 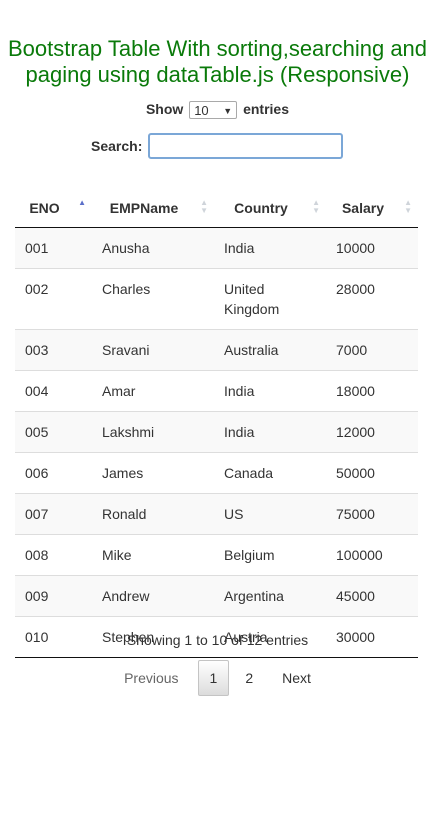 I want to click on cell-country: Australia, so click(x=270, y=349).